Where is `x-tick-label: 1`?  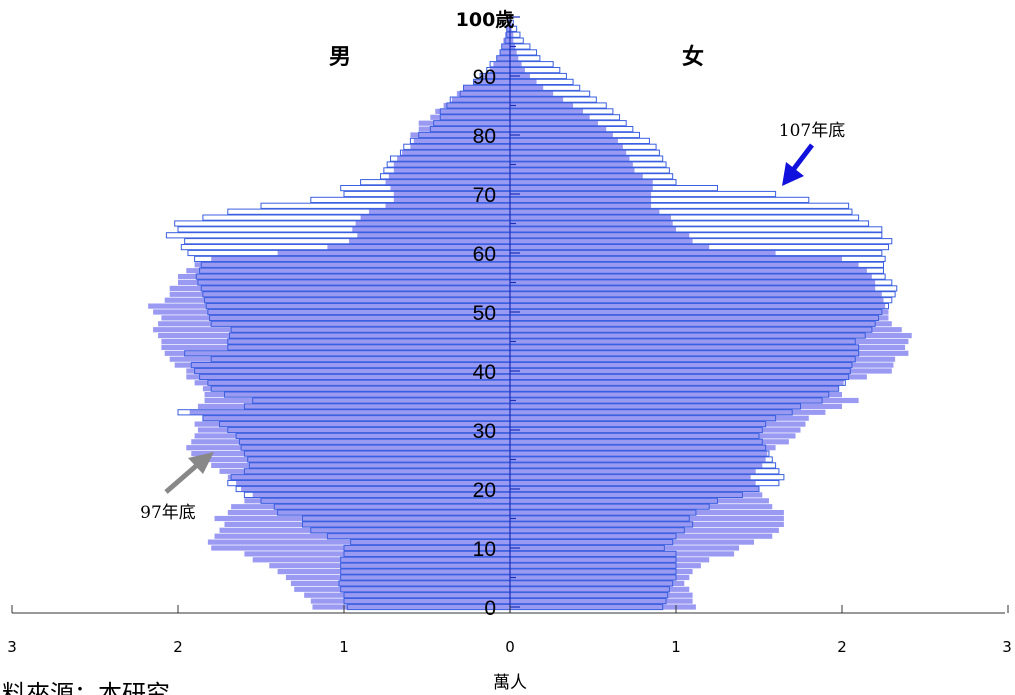
x-tick-label: 1 is located at coordinates (344, 647).